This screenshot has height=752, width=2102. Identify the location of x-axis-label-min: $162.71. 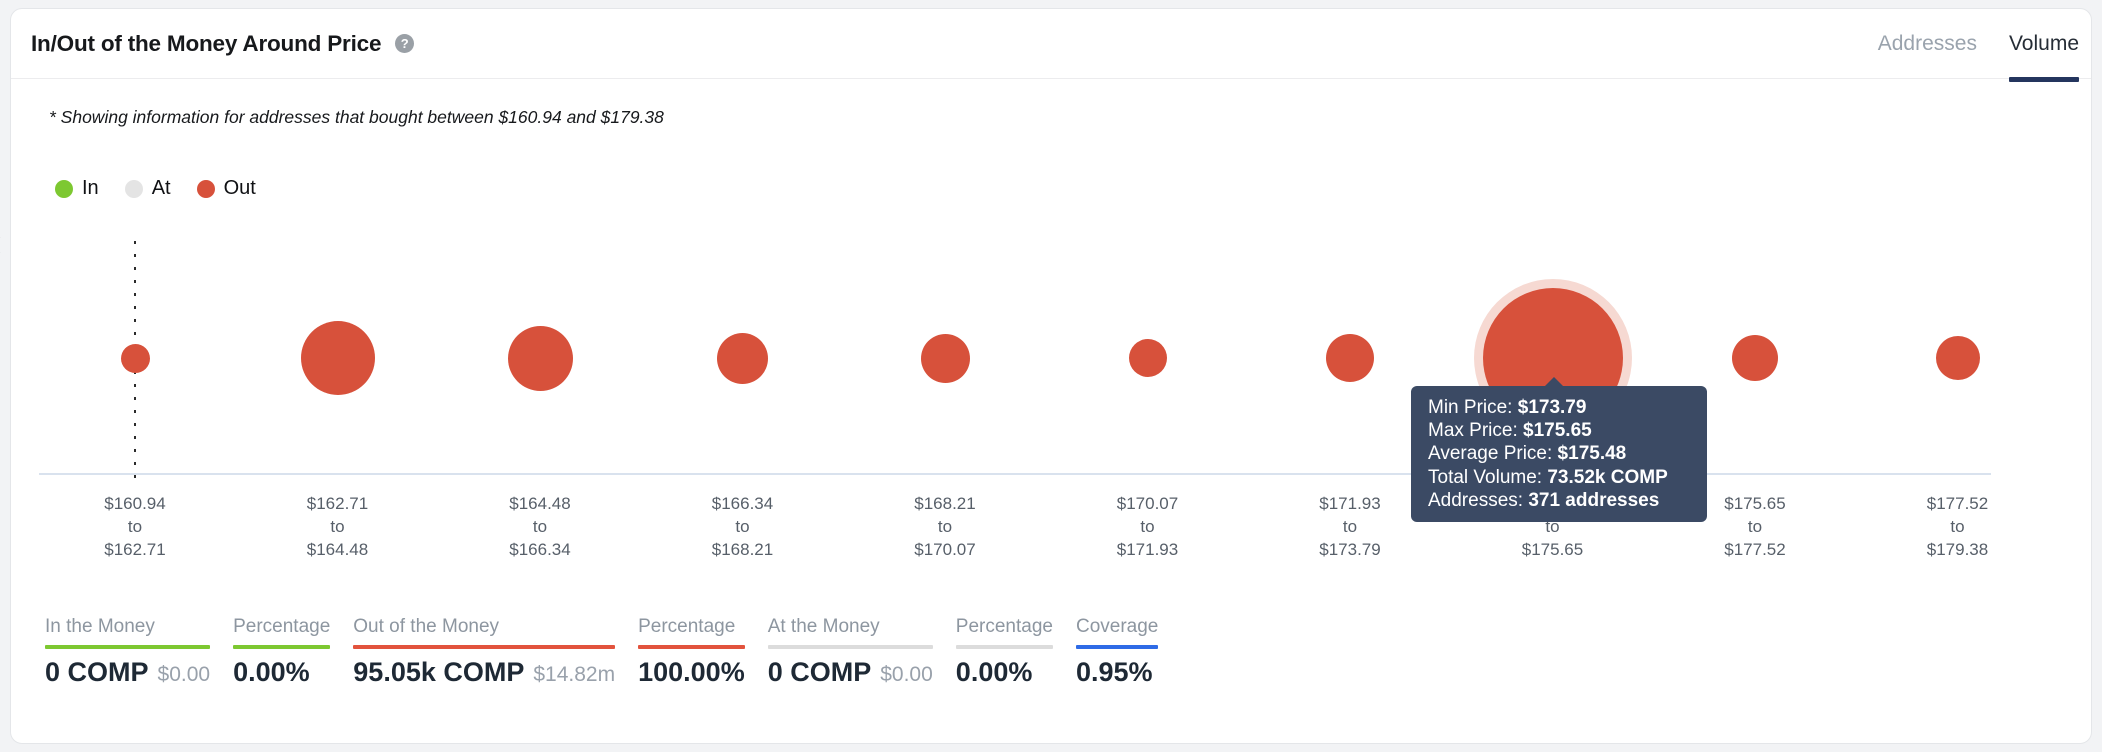
(337, 503).